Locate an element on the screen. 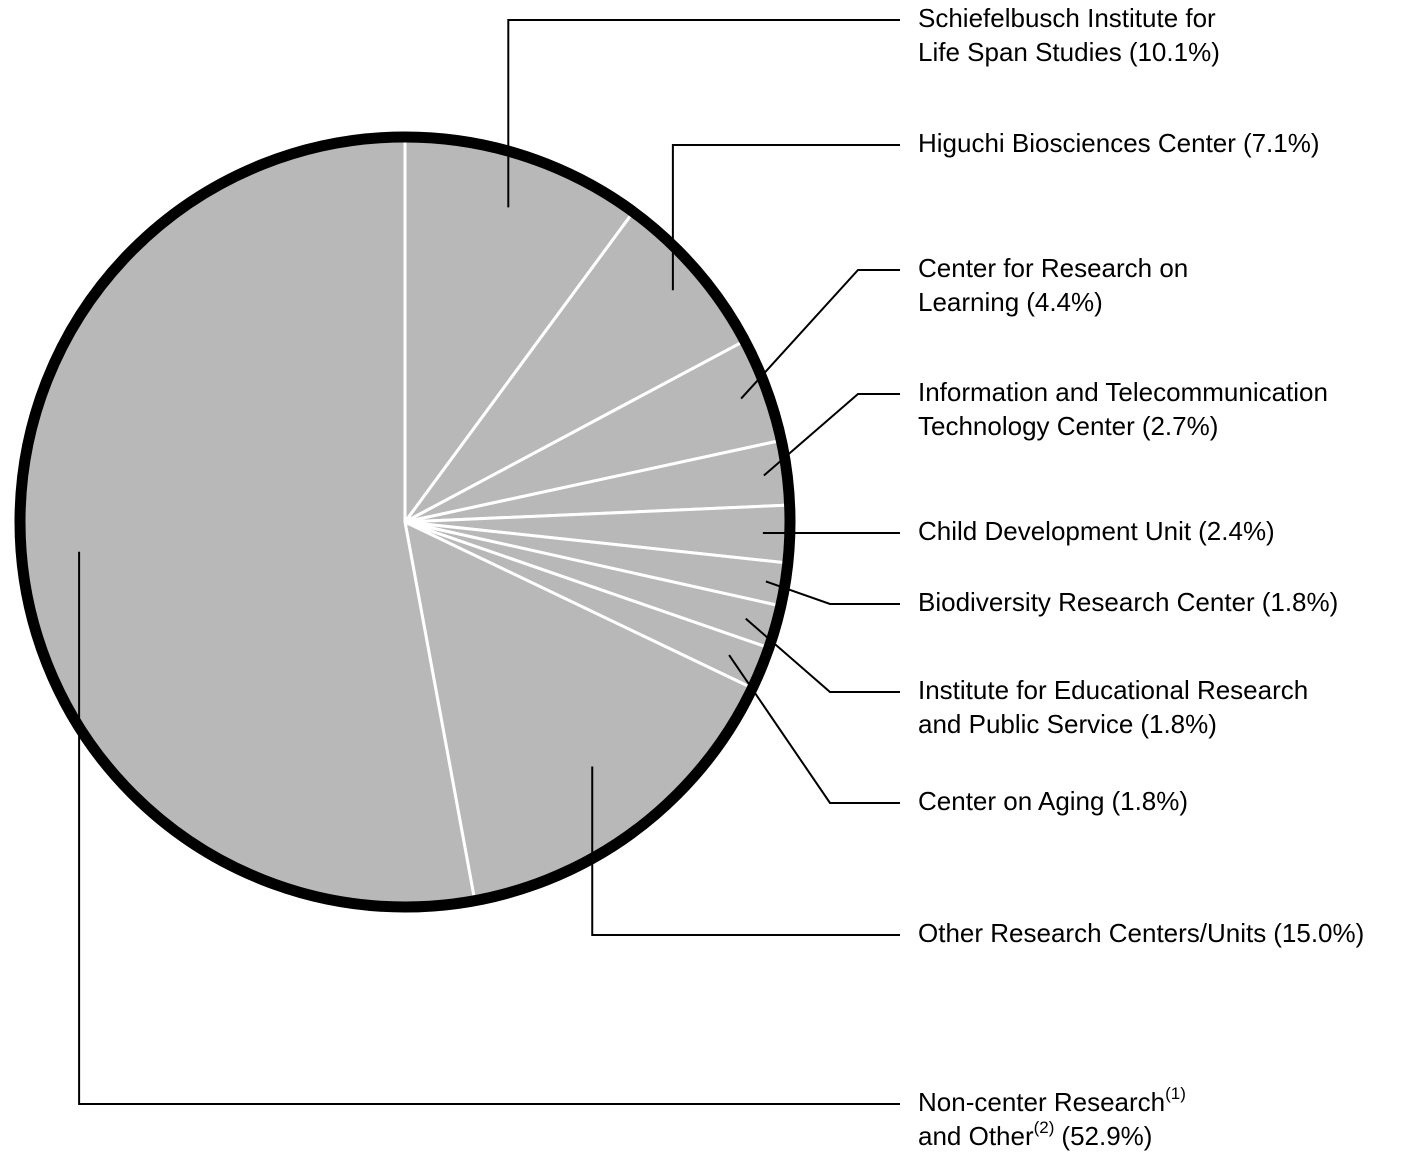 The height and width of the screenshot is (1159, 1408). value-label: (4.4%) is located at coordinates (1064, 302).